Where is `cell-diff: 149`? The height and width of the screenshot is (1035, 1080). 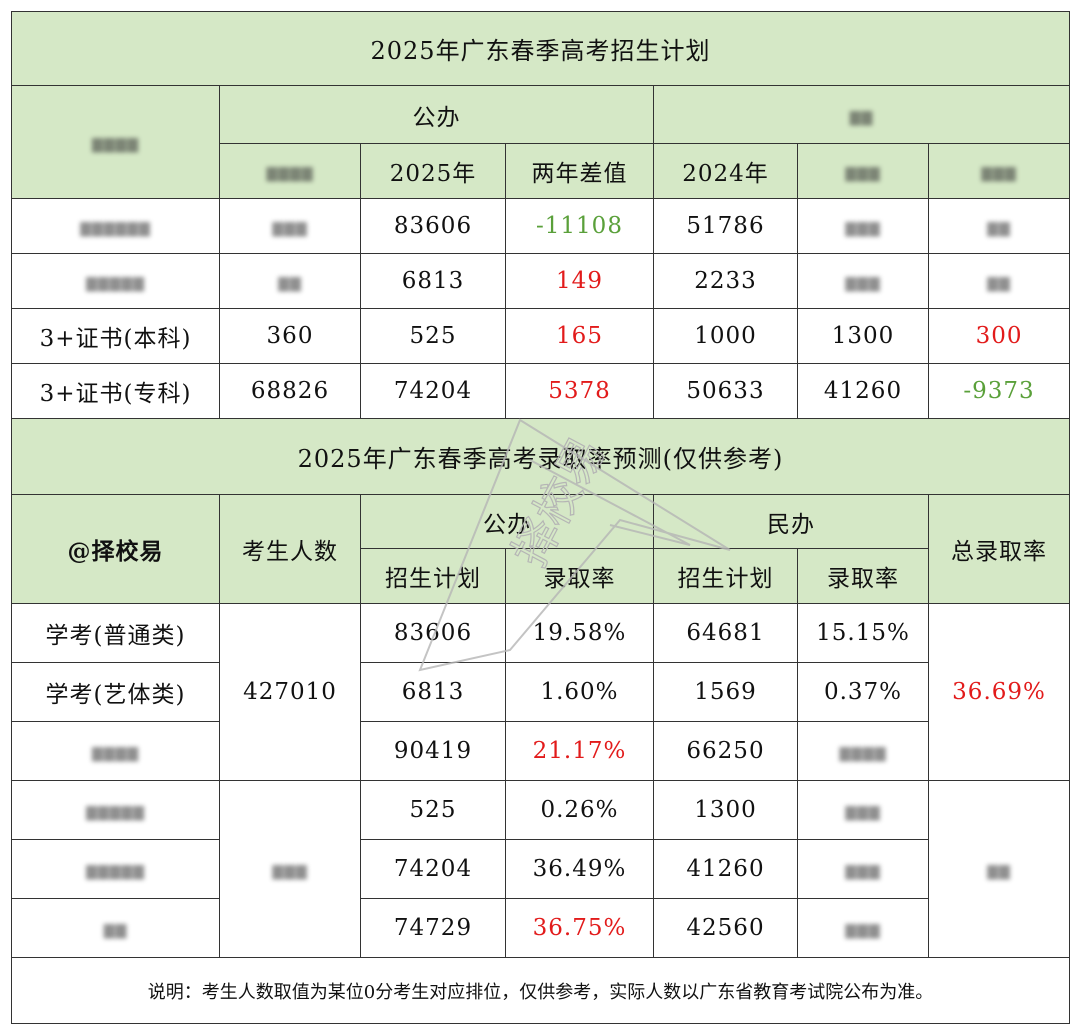 cell-diff: 149 is located at coordinates (579, 281).